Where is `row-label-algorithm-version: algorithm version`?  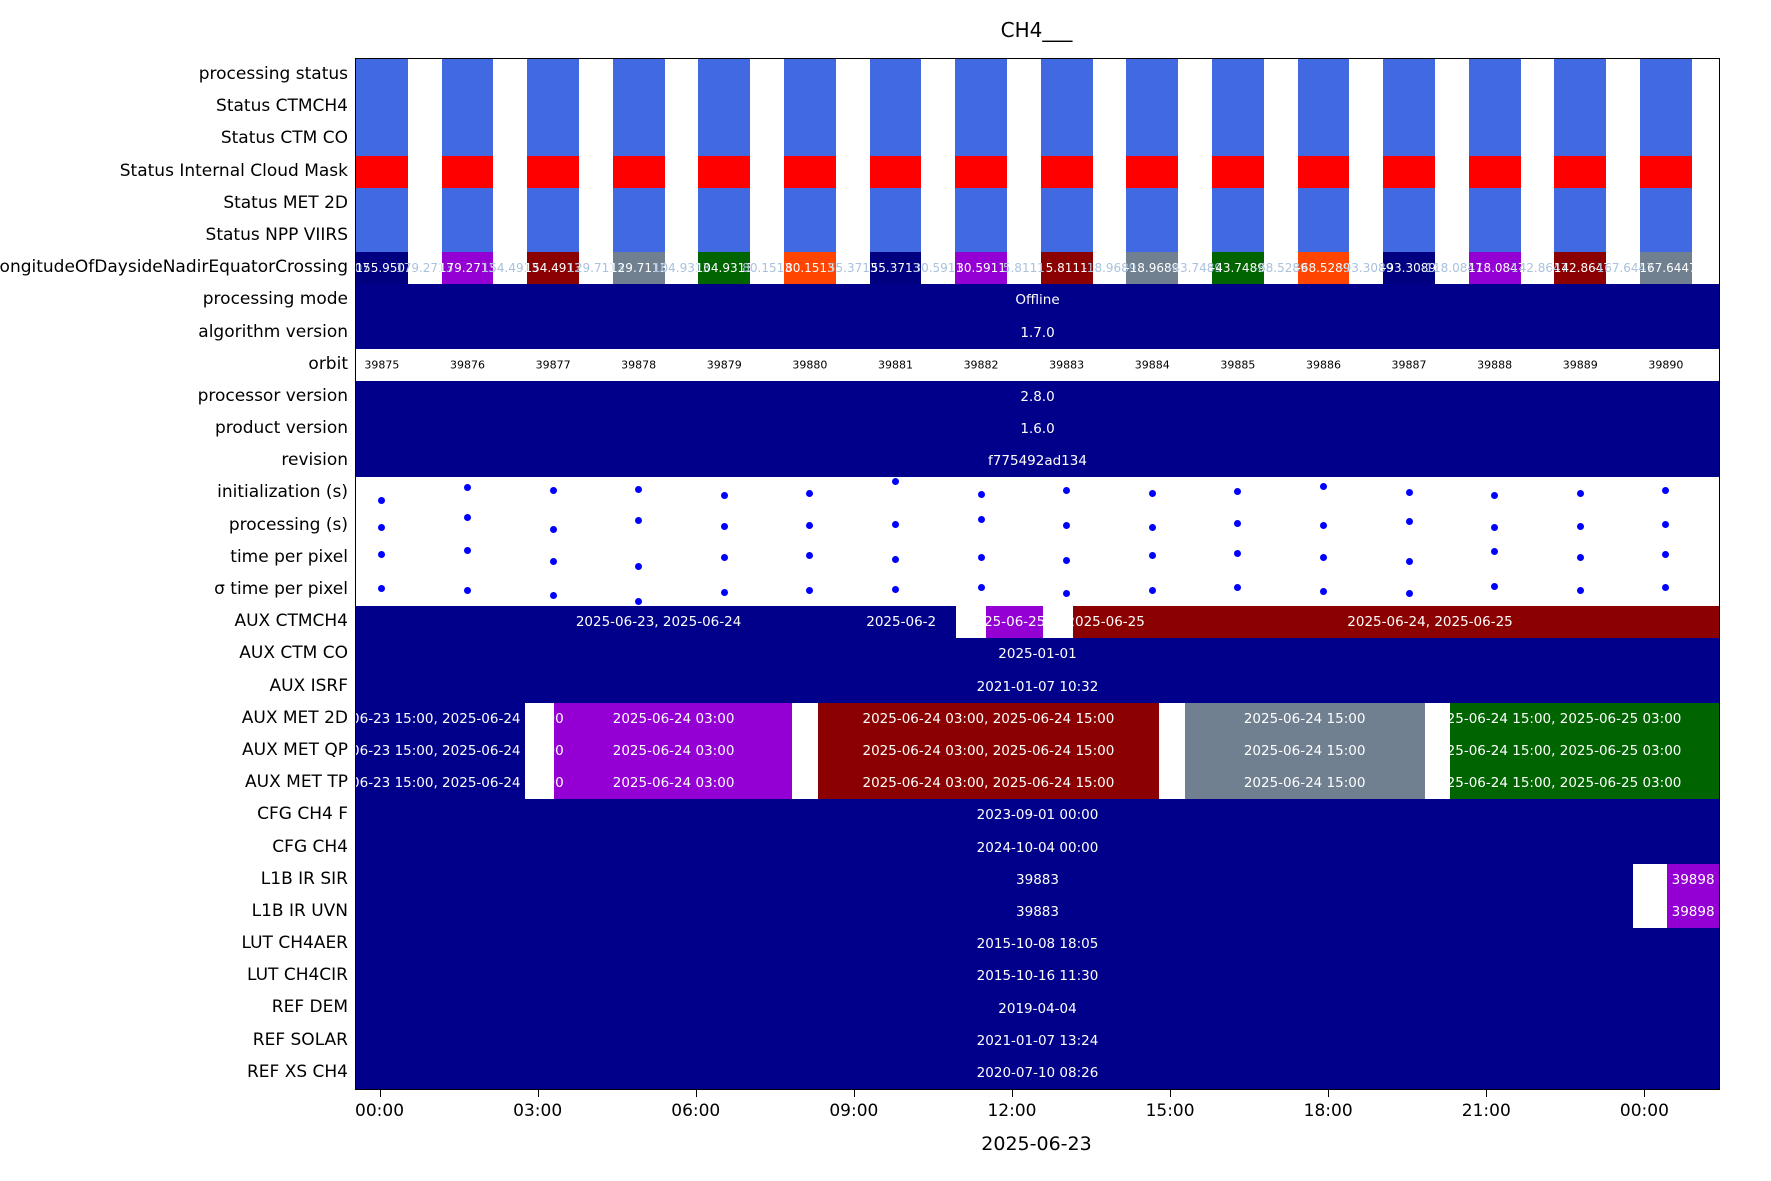
row-label-algorithm-version: algorithm version is located at coordinates (273, 331).